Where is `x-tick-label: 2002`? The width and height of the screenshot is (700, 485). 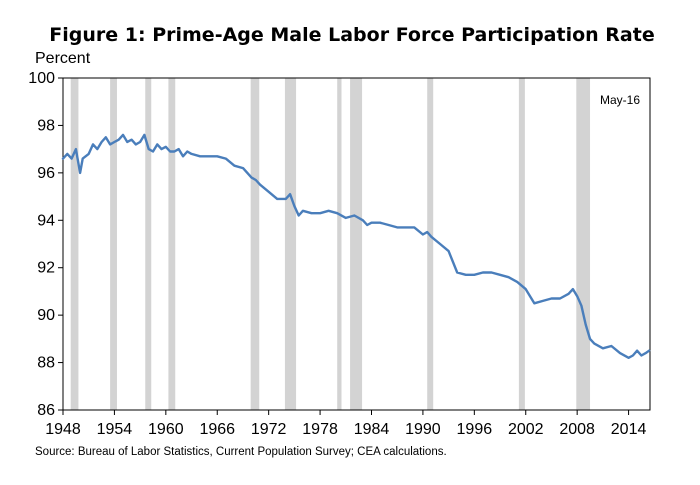 x-tick-label: 2002 is located at coordinates (526, 429).